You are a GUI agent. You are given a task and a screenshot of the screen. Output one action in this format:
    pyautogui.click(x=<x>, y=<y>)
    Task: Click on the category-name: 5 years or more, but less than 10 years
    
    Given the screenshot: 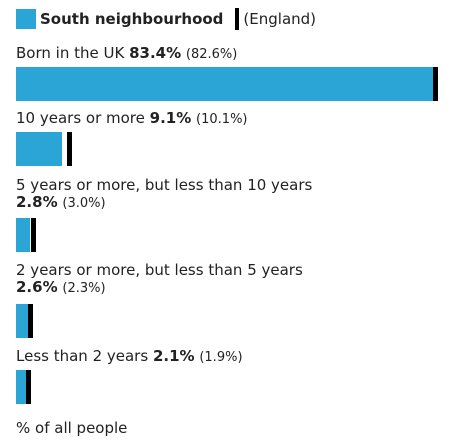 What is the action you would take?
    pyautogui.click(x=164, y=185)
    